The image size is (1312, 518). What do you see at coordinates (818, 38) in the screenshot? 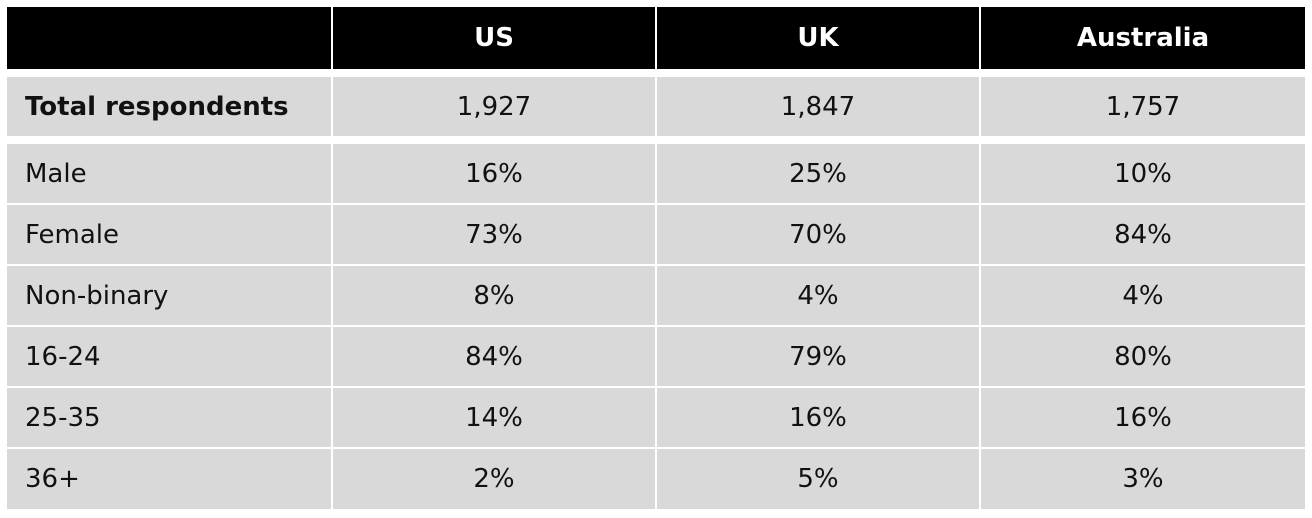
I see `column-header: UK` at bounding box center [818, 38].